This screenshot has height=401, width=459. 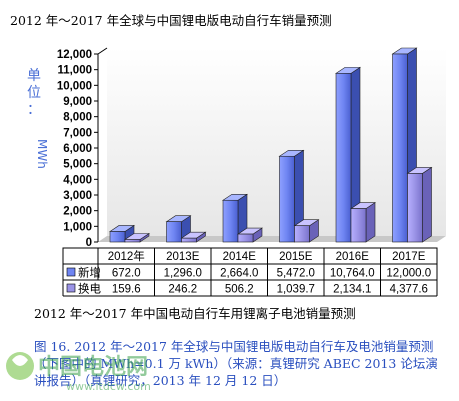 I want to click on data-label: 1,039.7, so click(x=296, y=290).